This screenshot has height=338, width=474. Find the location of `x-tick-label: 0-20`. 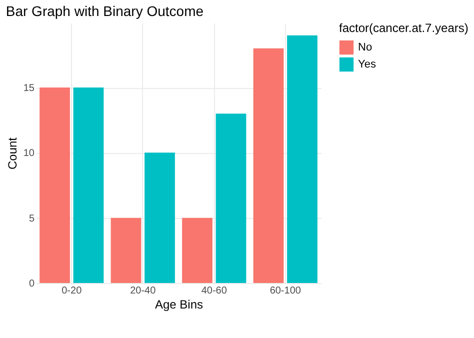

x-tick-label: 0-20 is located at coordinates (72, 291).